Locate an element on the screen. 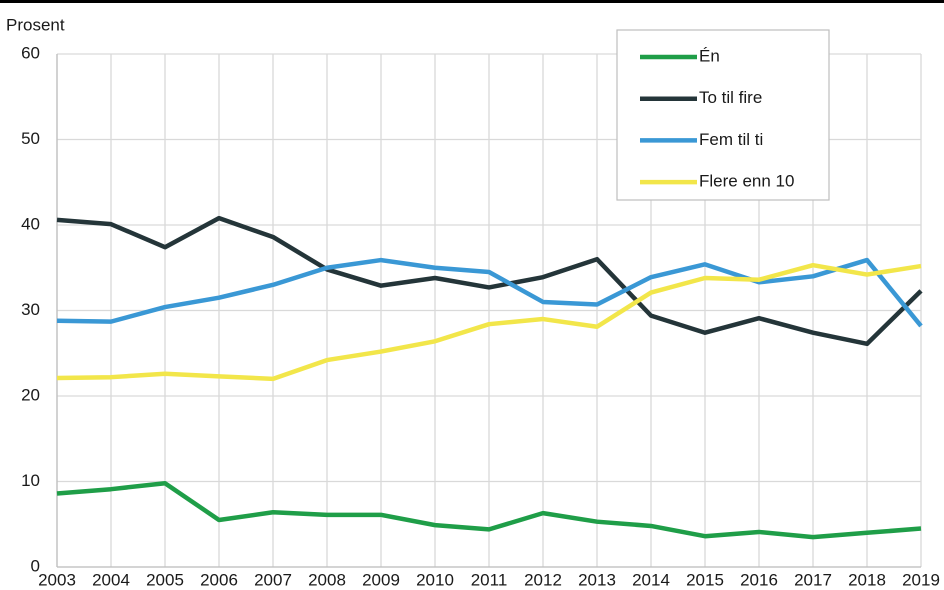 This screenshot has height=590, width=944. x-tick-label: 2018 is located at coordinates (867, 579).